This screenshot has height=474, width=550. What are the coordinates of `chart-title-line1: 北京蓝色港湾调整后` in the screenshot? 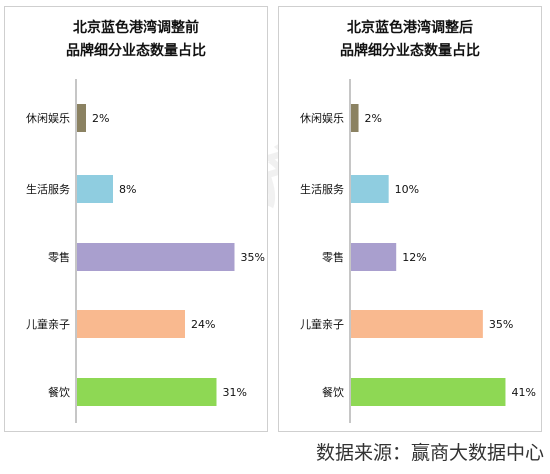 It's located at (410, 28).